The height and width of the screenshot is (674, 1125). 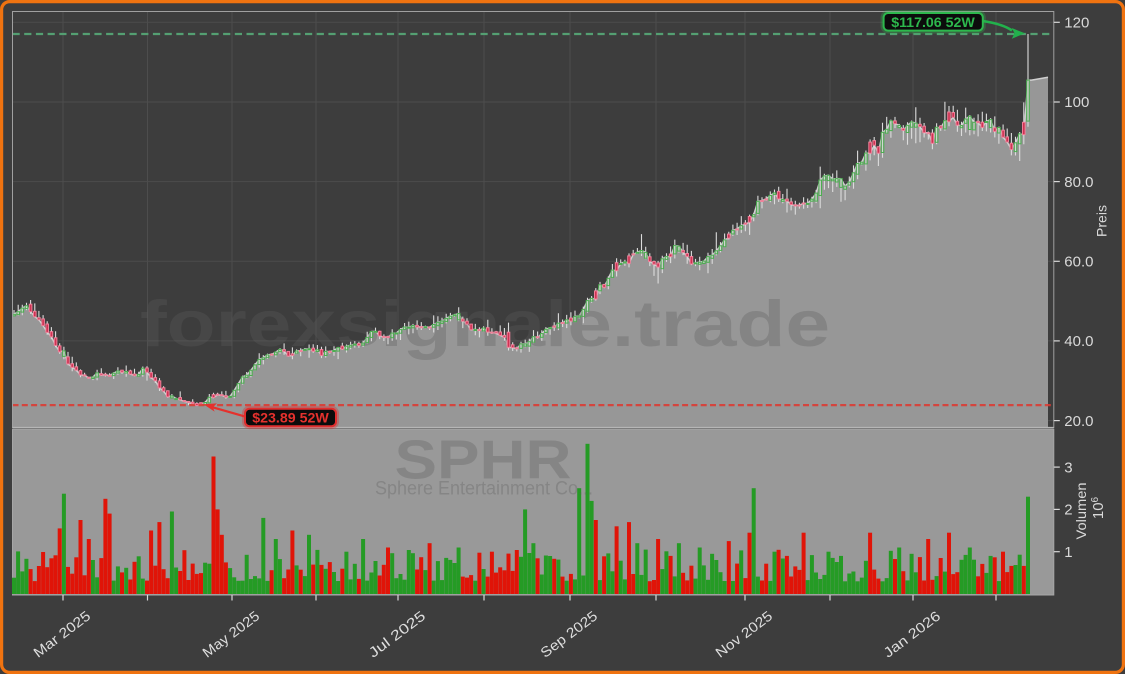 I want to click on svg-text: 80.0, so click(x=1078, y=182).